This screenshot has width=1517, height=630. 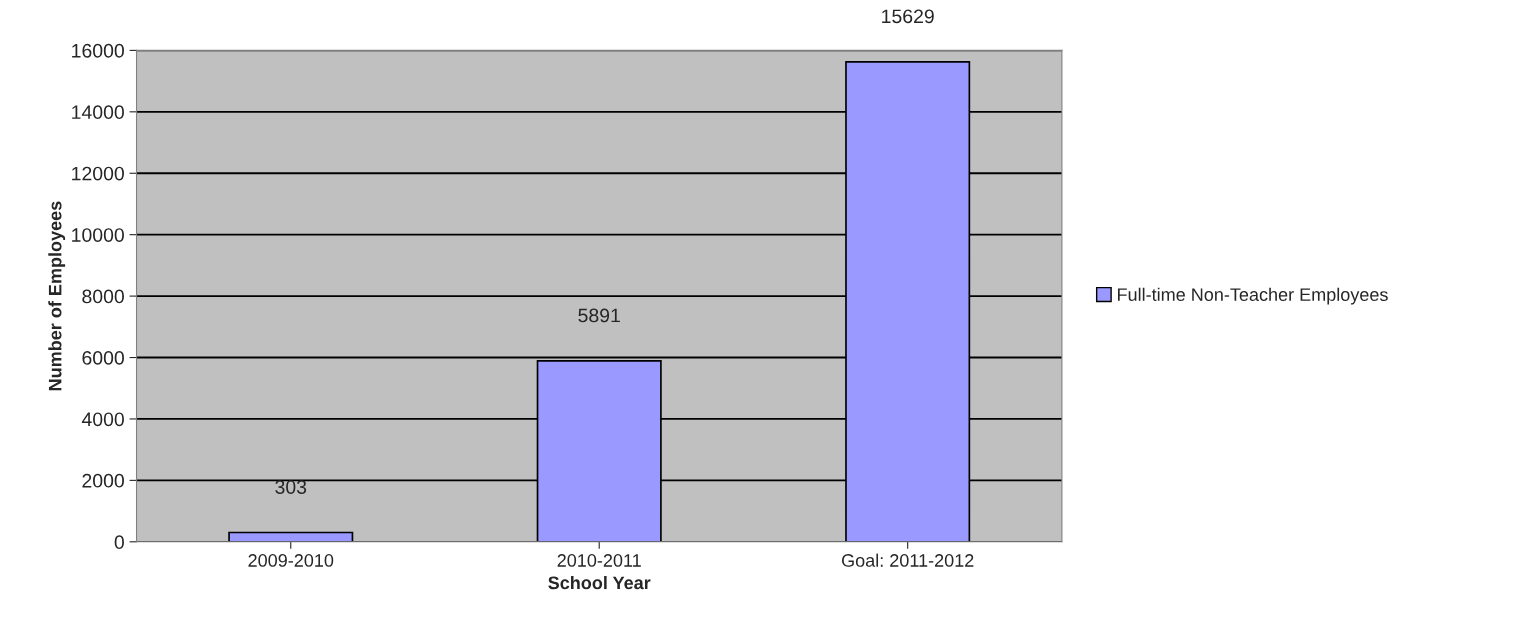 I want to click on data-label: 15629, so click(x=908, y=16).